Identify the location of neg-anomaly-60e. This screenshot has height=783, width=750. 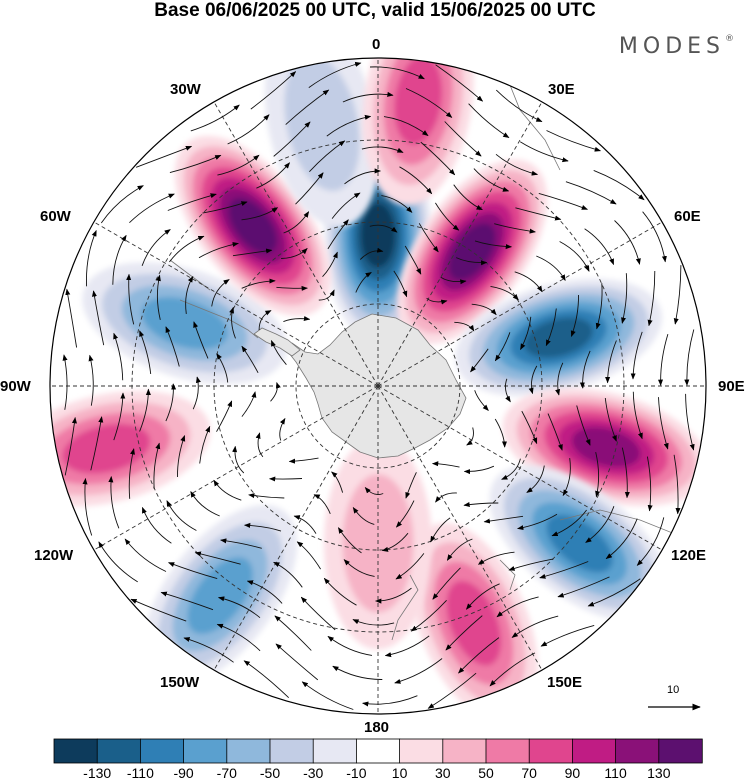
(558, 337).